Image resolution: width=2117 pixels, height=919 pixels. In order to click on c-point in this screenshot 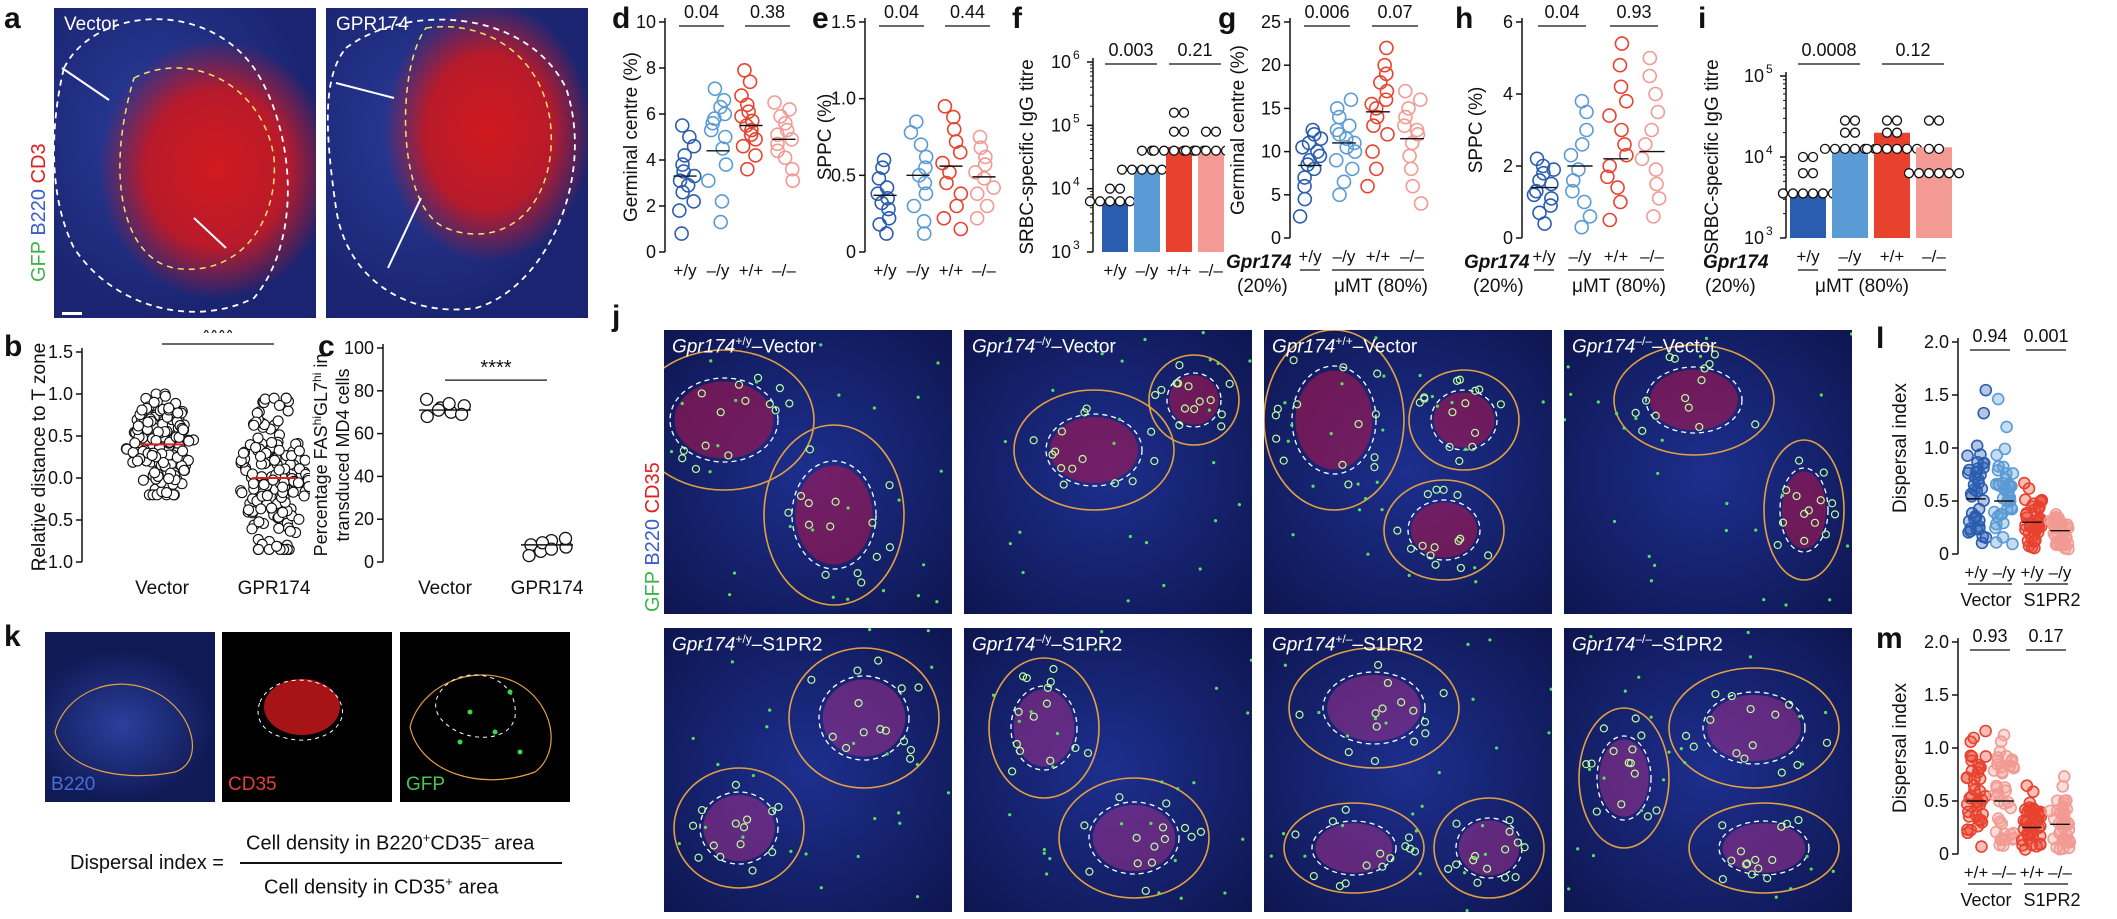, I will do `click(542, 543)`.